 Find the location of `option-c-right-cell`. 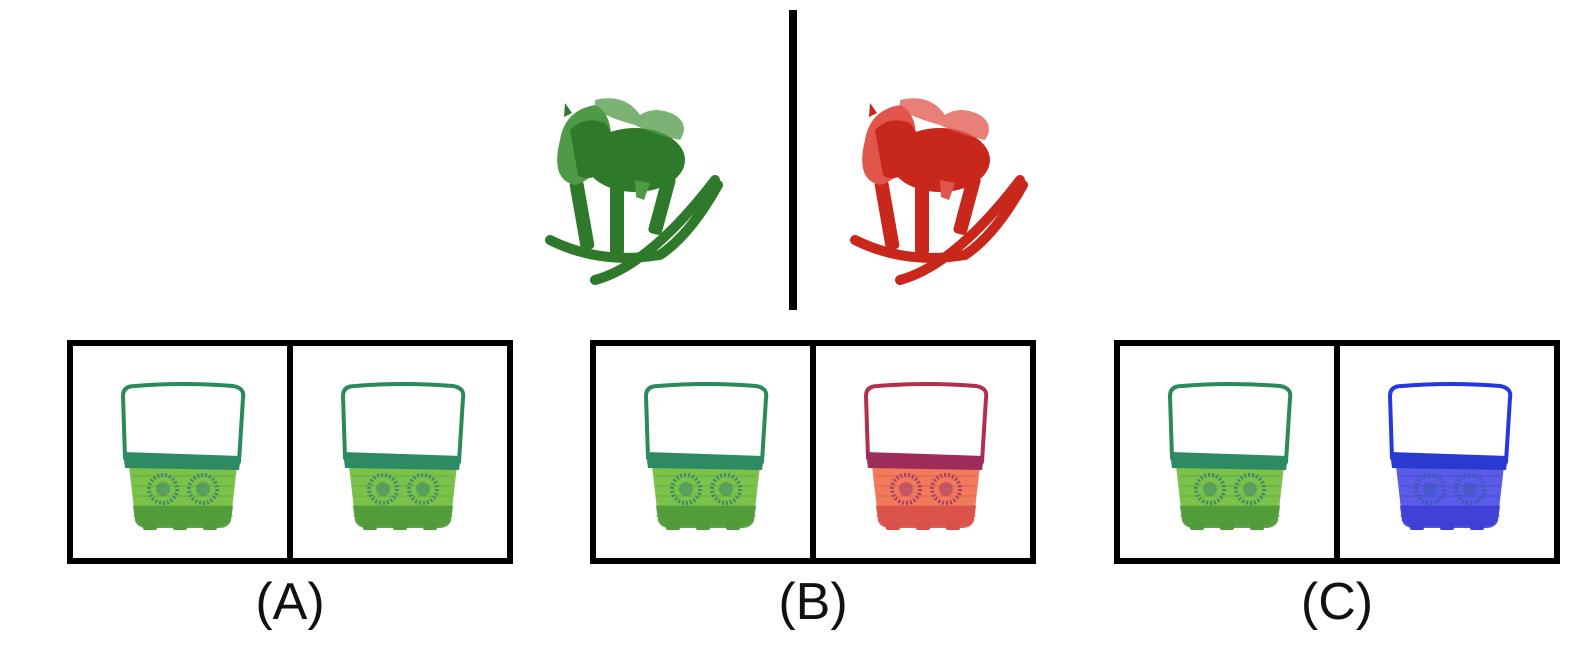

option-c-right-cell is located at coordinates (1447, 452).